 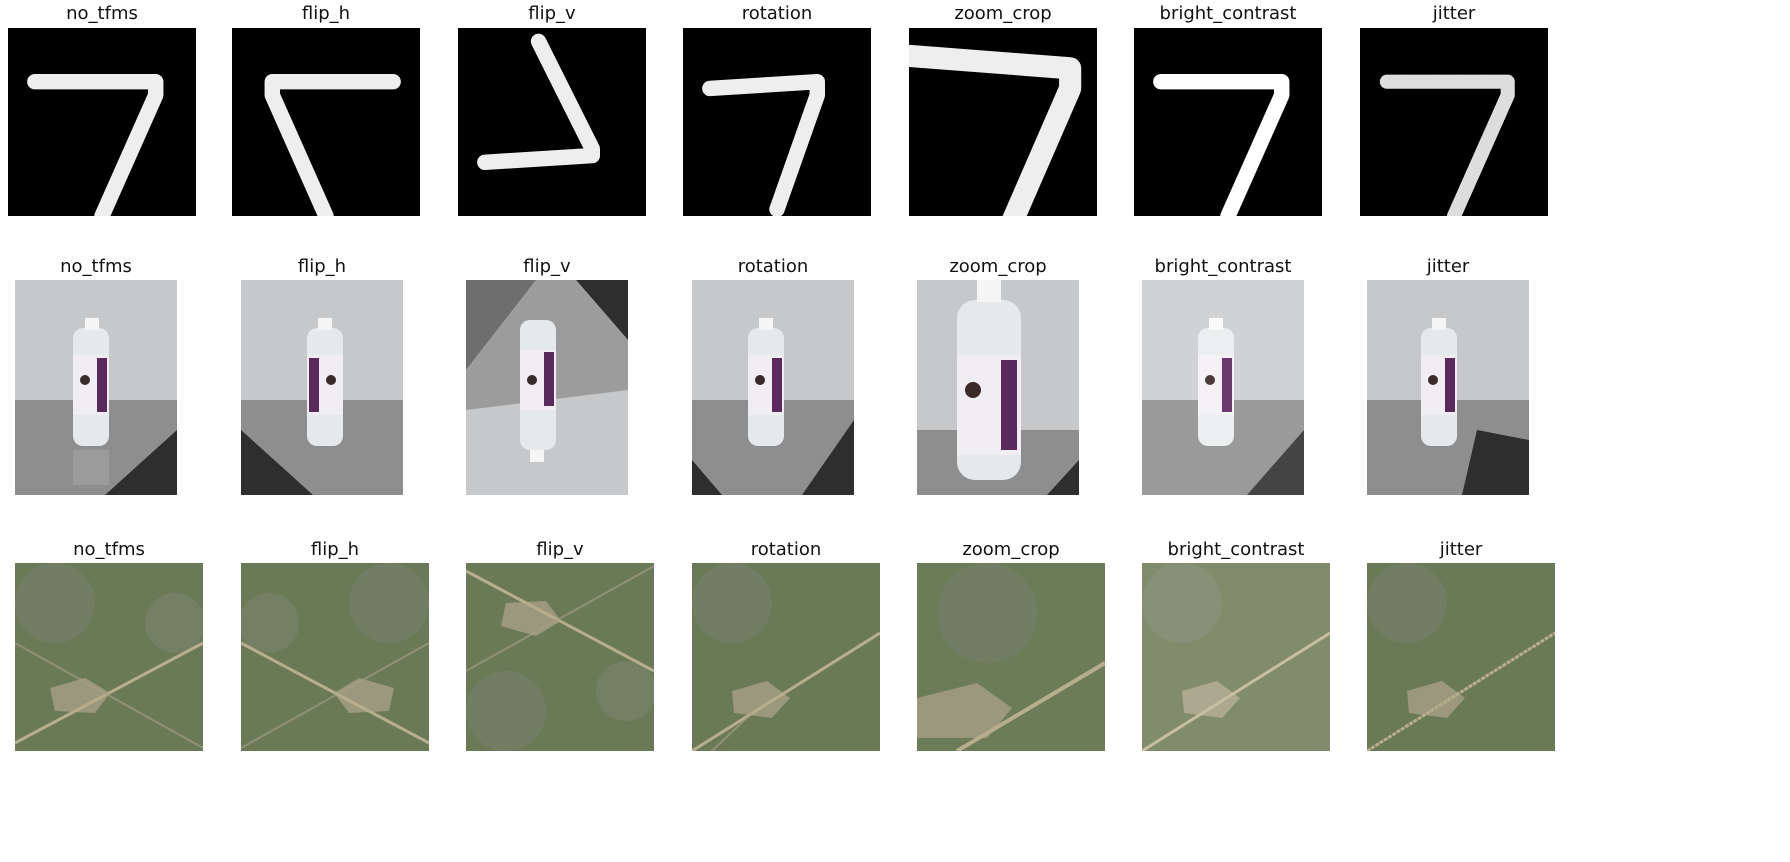 I want to click on mnist-panel-flip_v: flip_v, so click(x=552, y=122).